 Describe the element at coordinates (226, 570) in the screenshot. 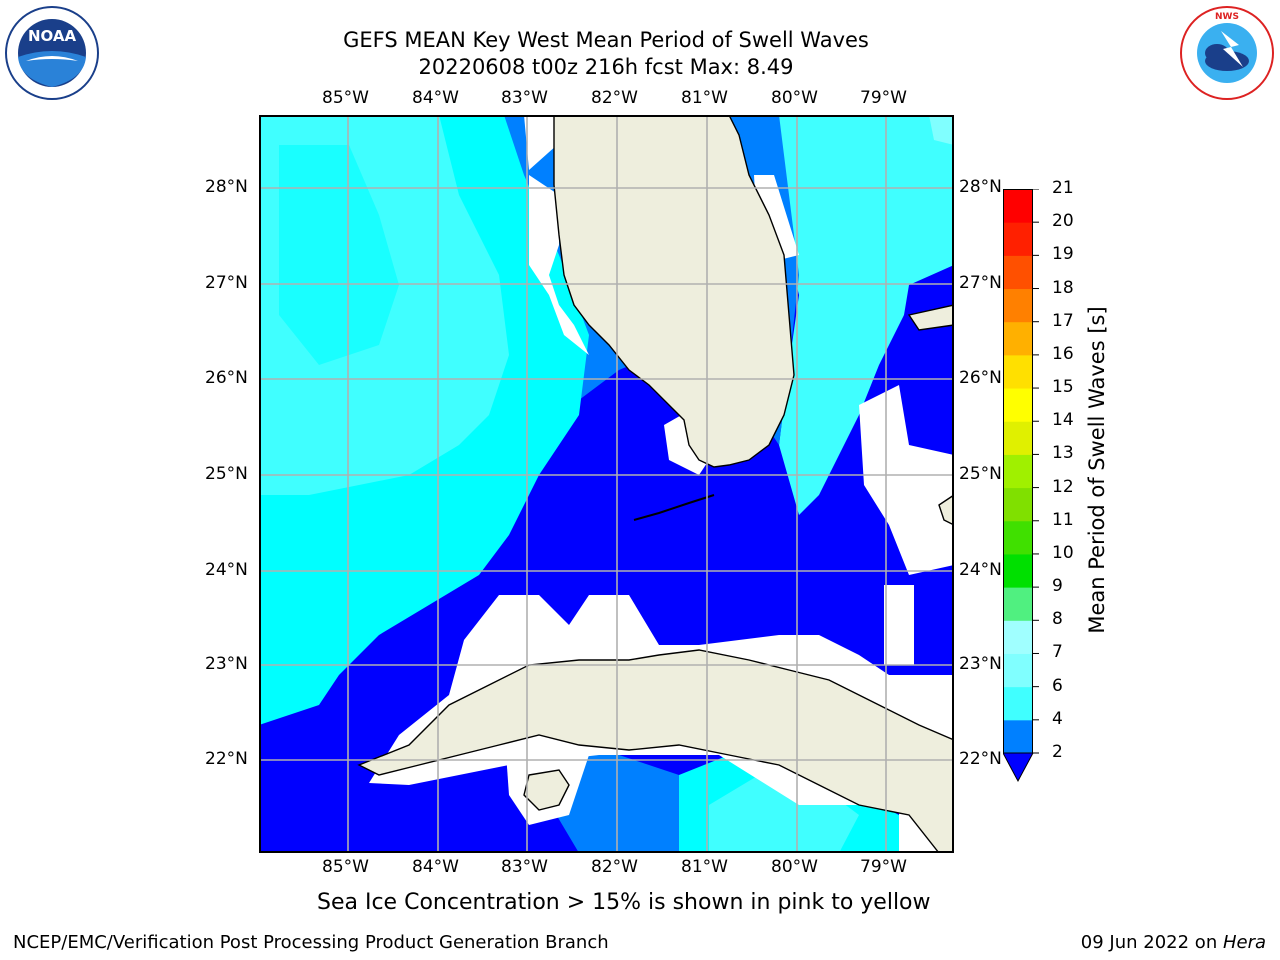

I see `lat-label-left-24: 24°N` at that location.